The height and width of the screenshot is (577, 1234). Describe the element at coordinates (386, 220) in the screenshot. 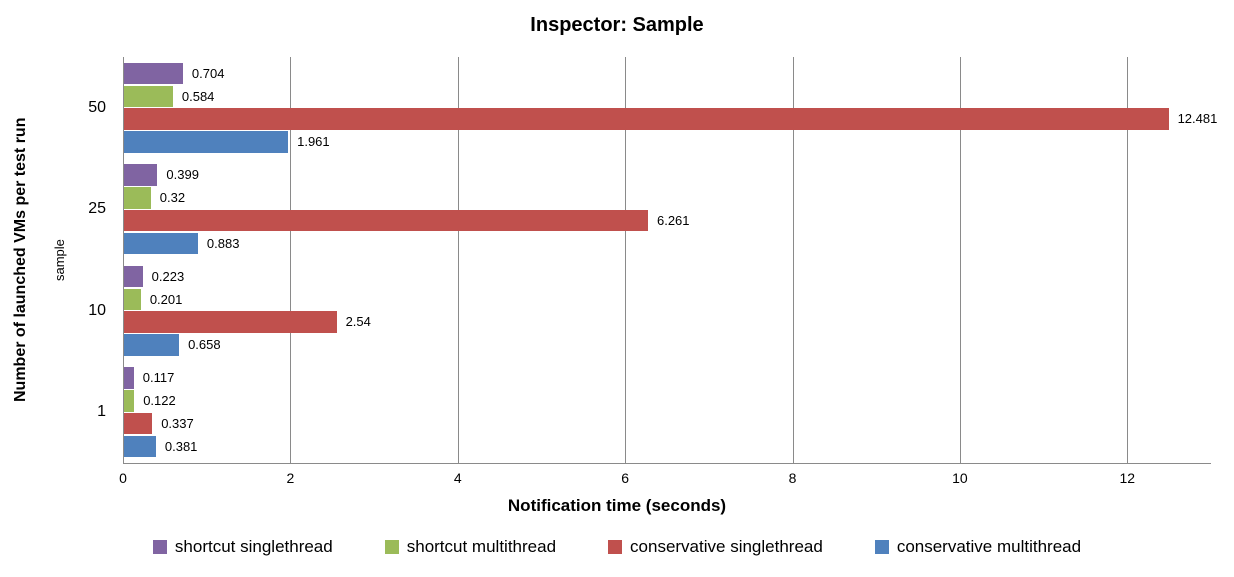

I see `bar-conservative-singlethread-cat25` at that location.